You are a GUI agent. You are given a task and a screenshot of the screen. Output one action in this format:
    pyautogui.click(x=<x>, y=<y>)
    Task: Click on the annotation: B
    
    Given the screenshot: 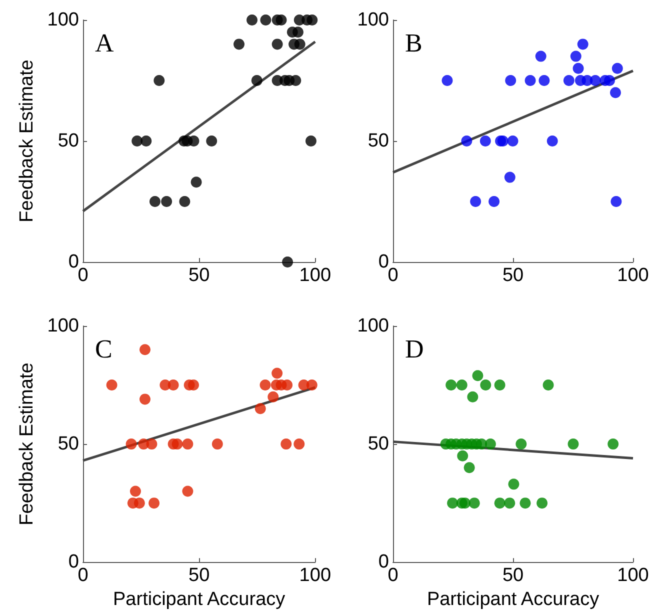 What is the action you would take?
    pyautogui.click(x=413, y=43)
    